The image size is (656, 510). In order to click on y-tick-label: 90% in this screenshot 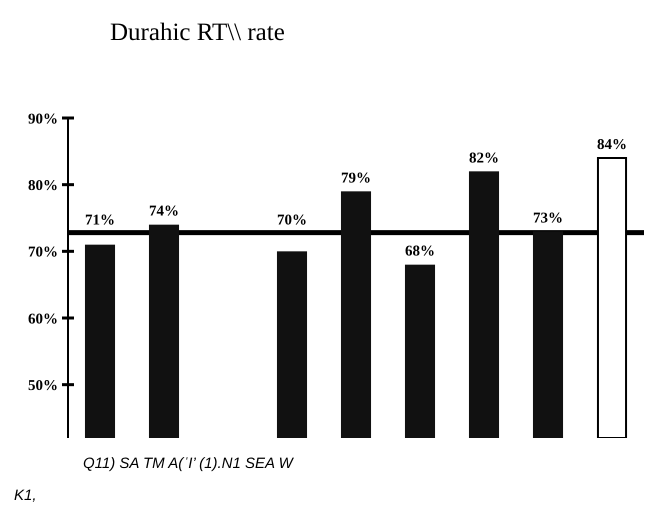, I will do `click(43, 119)`.